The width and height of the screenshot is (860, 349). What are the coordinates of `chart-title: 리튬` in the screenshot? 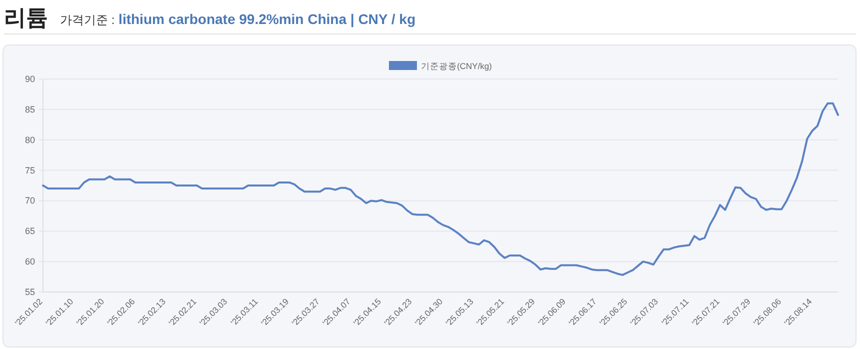 It's located at (26, 17).